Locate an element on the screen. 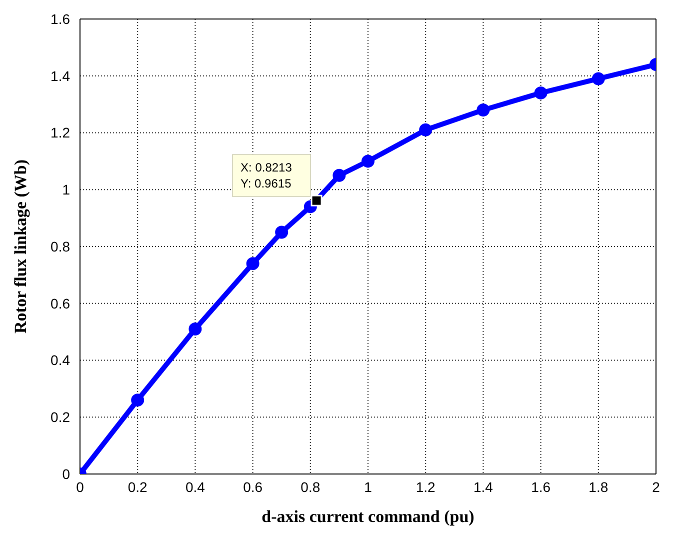 Image resolution: width=681 pixels, height=544 pixels. annotation: X: 0.8213 Y: 0.9615 is located at coordinates (266, 175).